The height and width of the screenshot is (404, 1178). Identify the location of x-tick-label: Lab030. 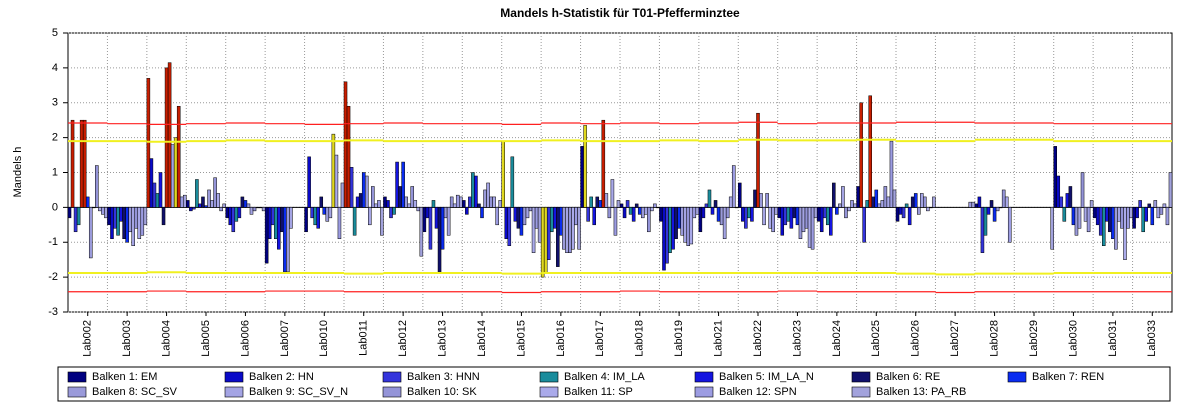
(1073, 338).